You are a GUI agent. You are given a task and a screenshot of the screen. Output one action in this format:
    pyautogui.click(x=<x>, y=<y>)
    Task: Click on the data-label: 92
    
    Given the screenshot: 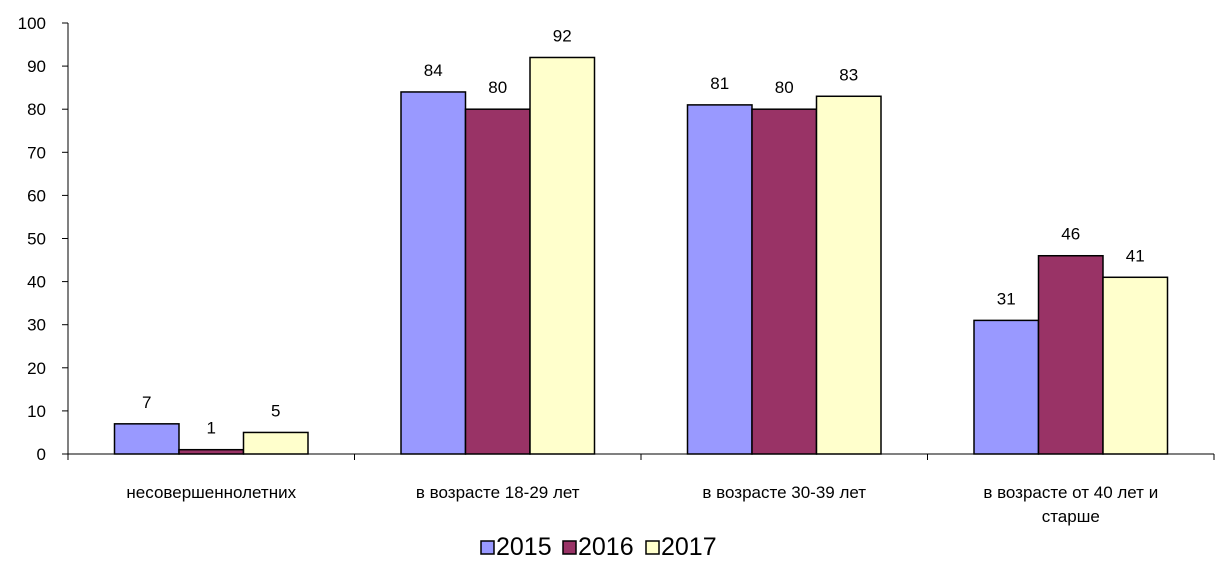 What is the action you would take?
    pyautogui.click(x=562, y=35)
    